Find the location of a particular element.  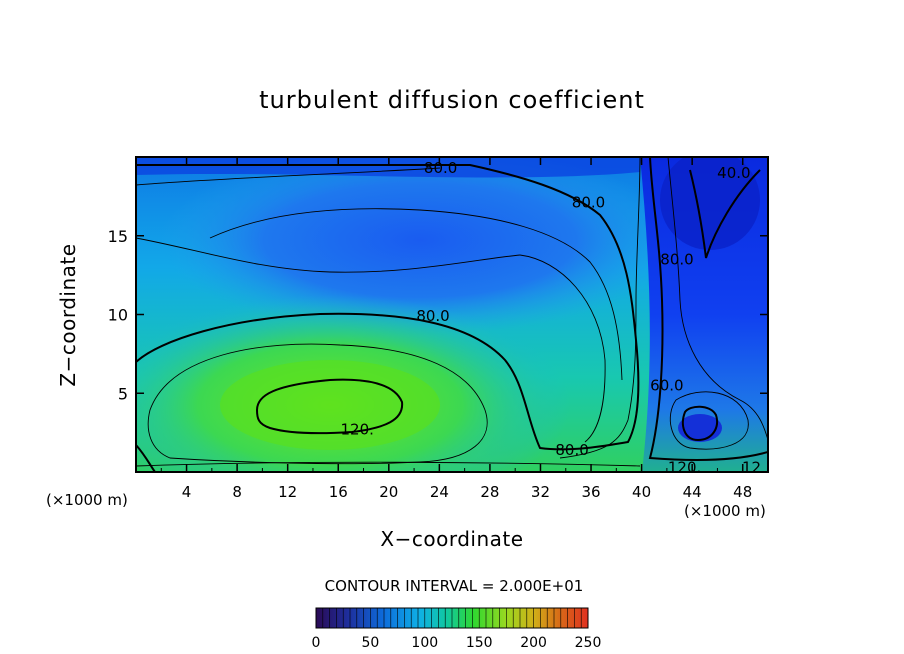

x-tick-label: 40 is located at coordinates (641, 492).